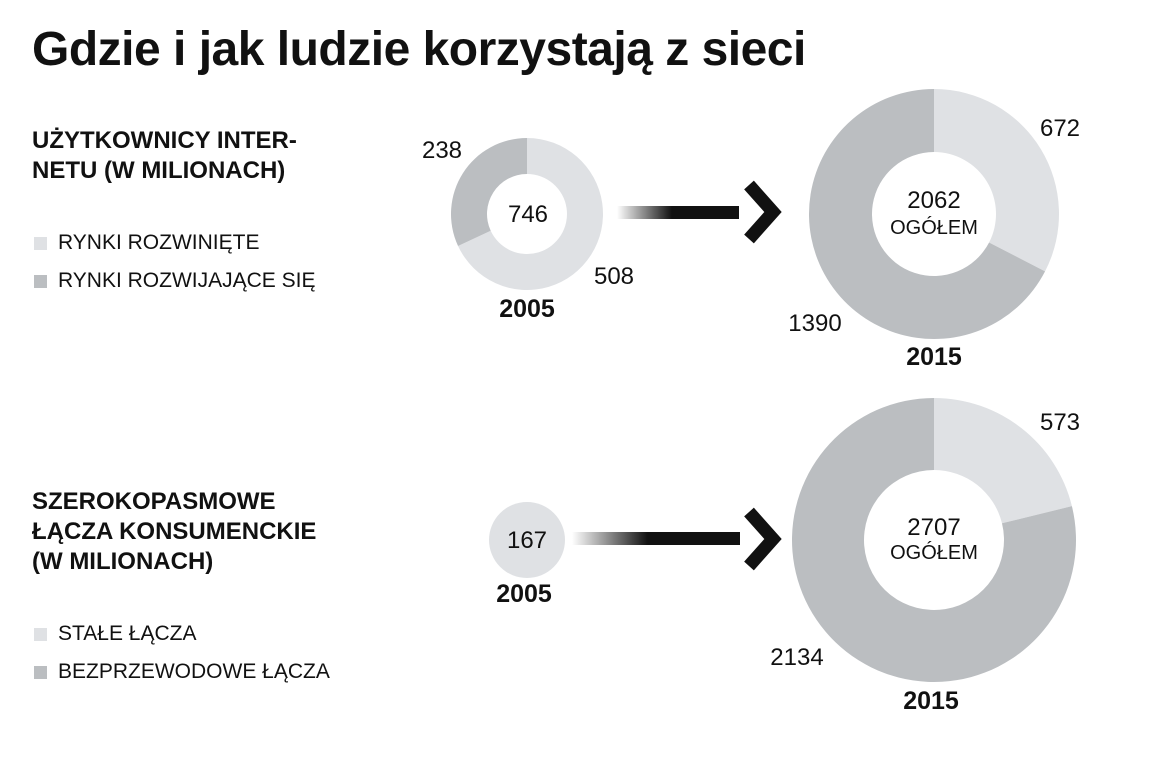  Describe the element at coordinates (419, 49) in the screenshot. I see `chart-title: Gdzie i jak ludzie korzystają z sieci` at that location.